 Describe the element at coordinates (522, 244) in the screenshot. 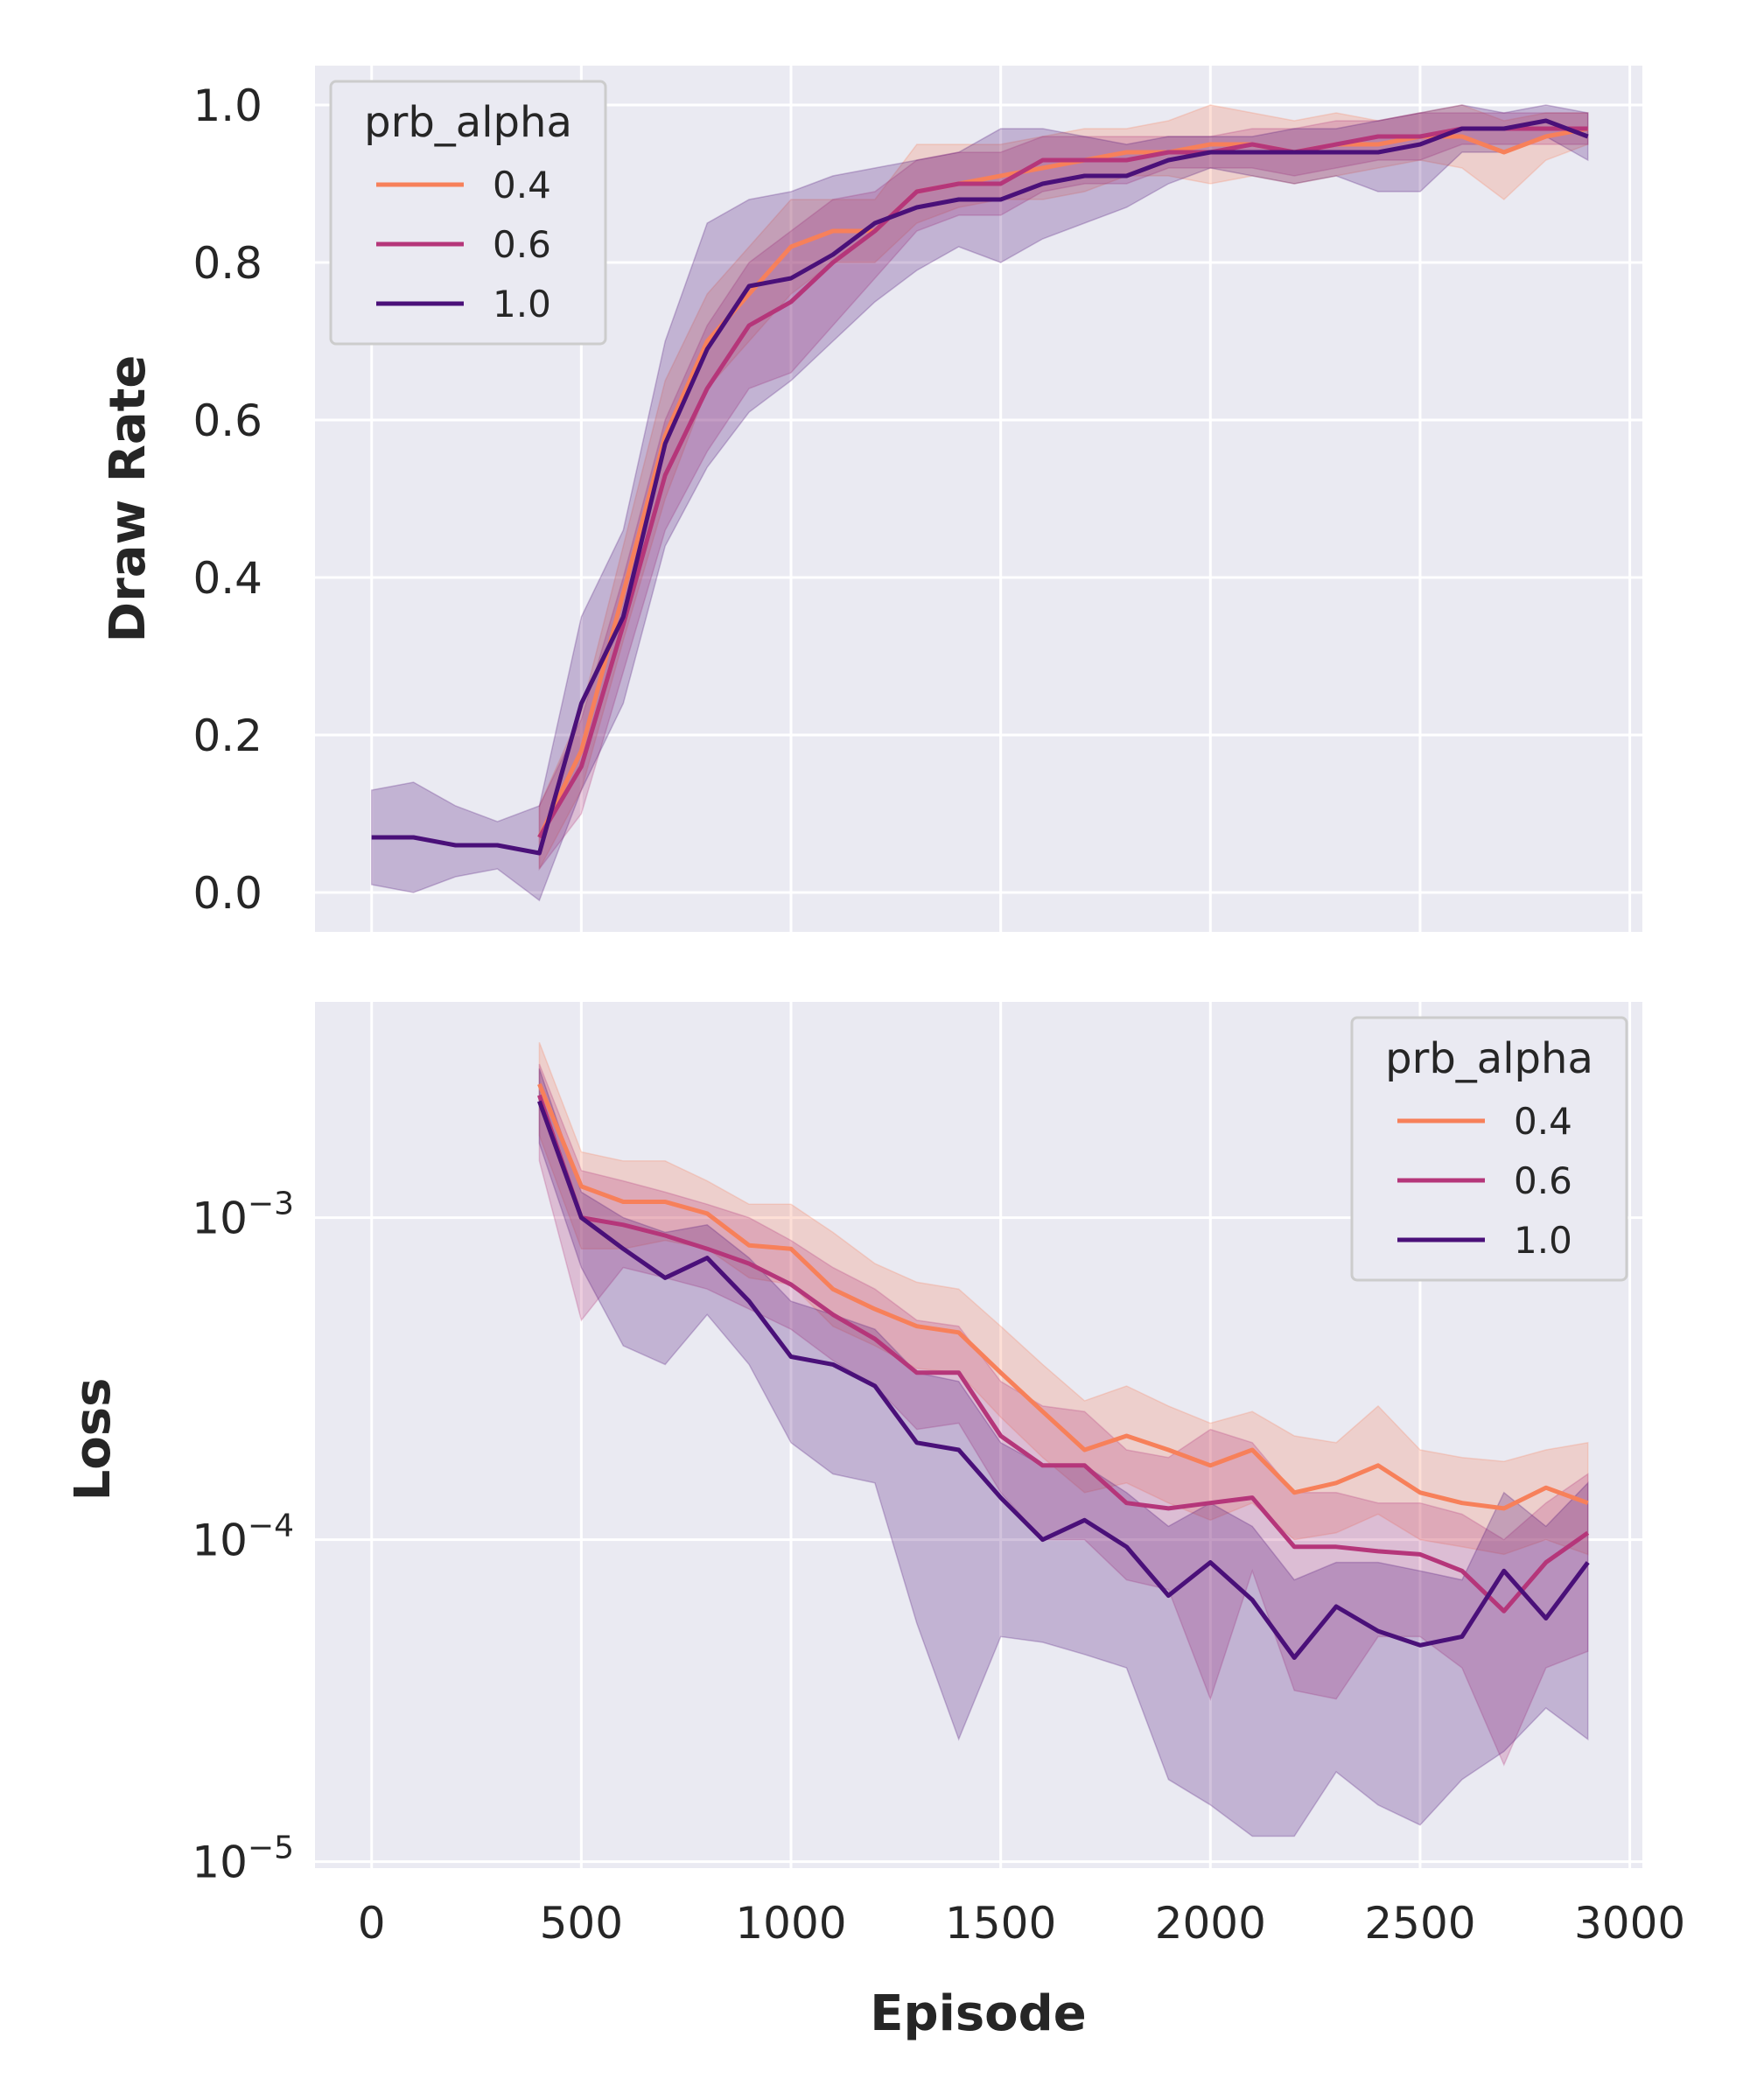

I see `draw-rate-legend-label: 0.6` at that location.